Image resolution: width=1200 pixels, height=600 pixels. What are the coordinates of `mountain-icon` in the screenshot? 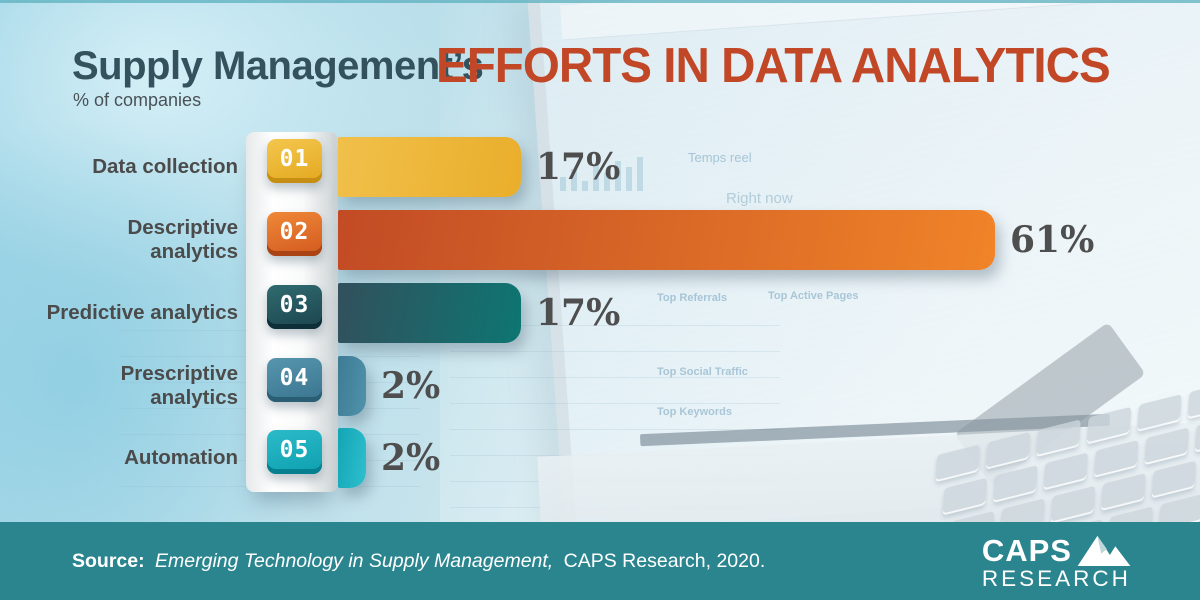 It's located at (1104, 550).